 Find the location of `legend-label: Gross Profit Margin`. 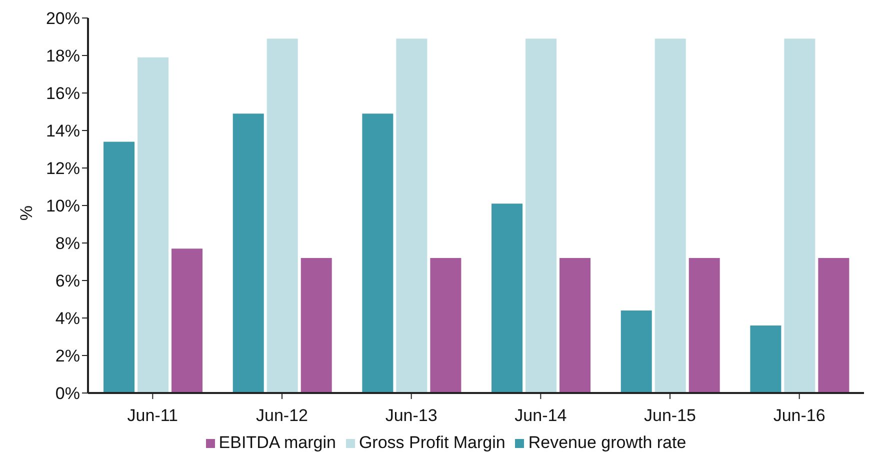

legend-label: Gross Profit Margin is located at coordinates (432, 442).